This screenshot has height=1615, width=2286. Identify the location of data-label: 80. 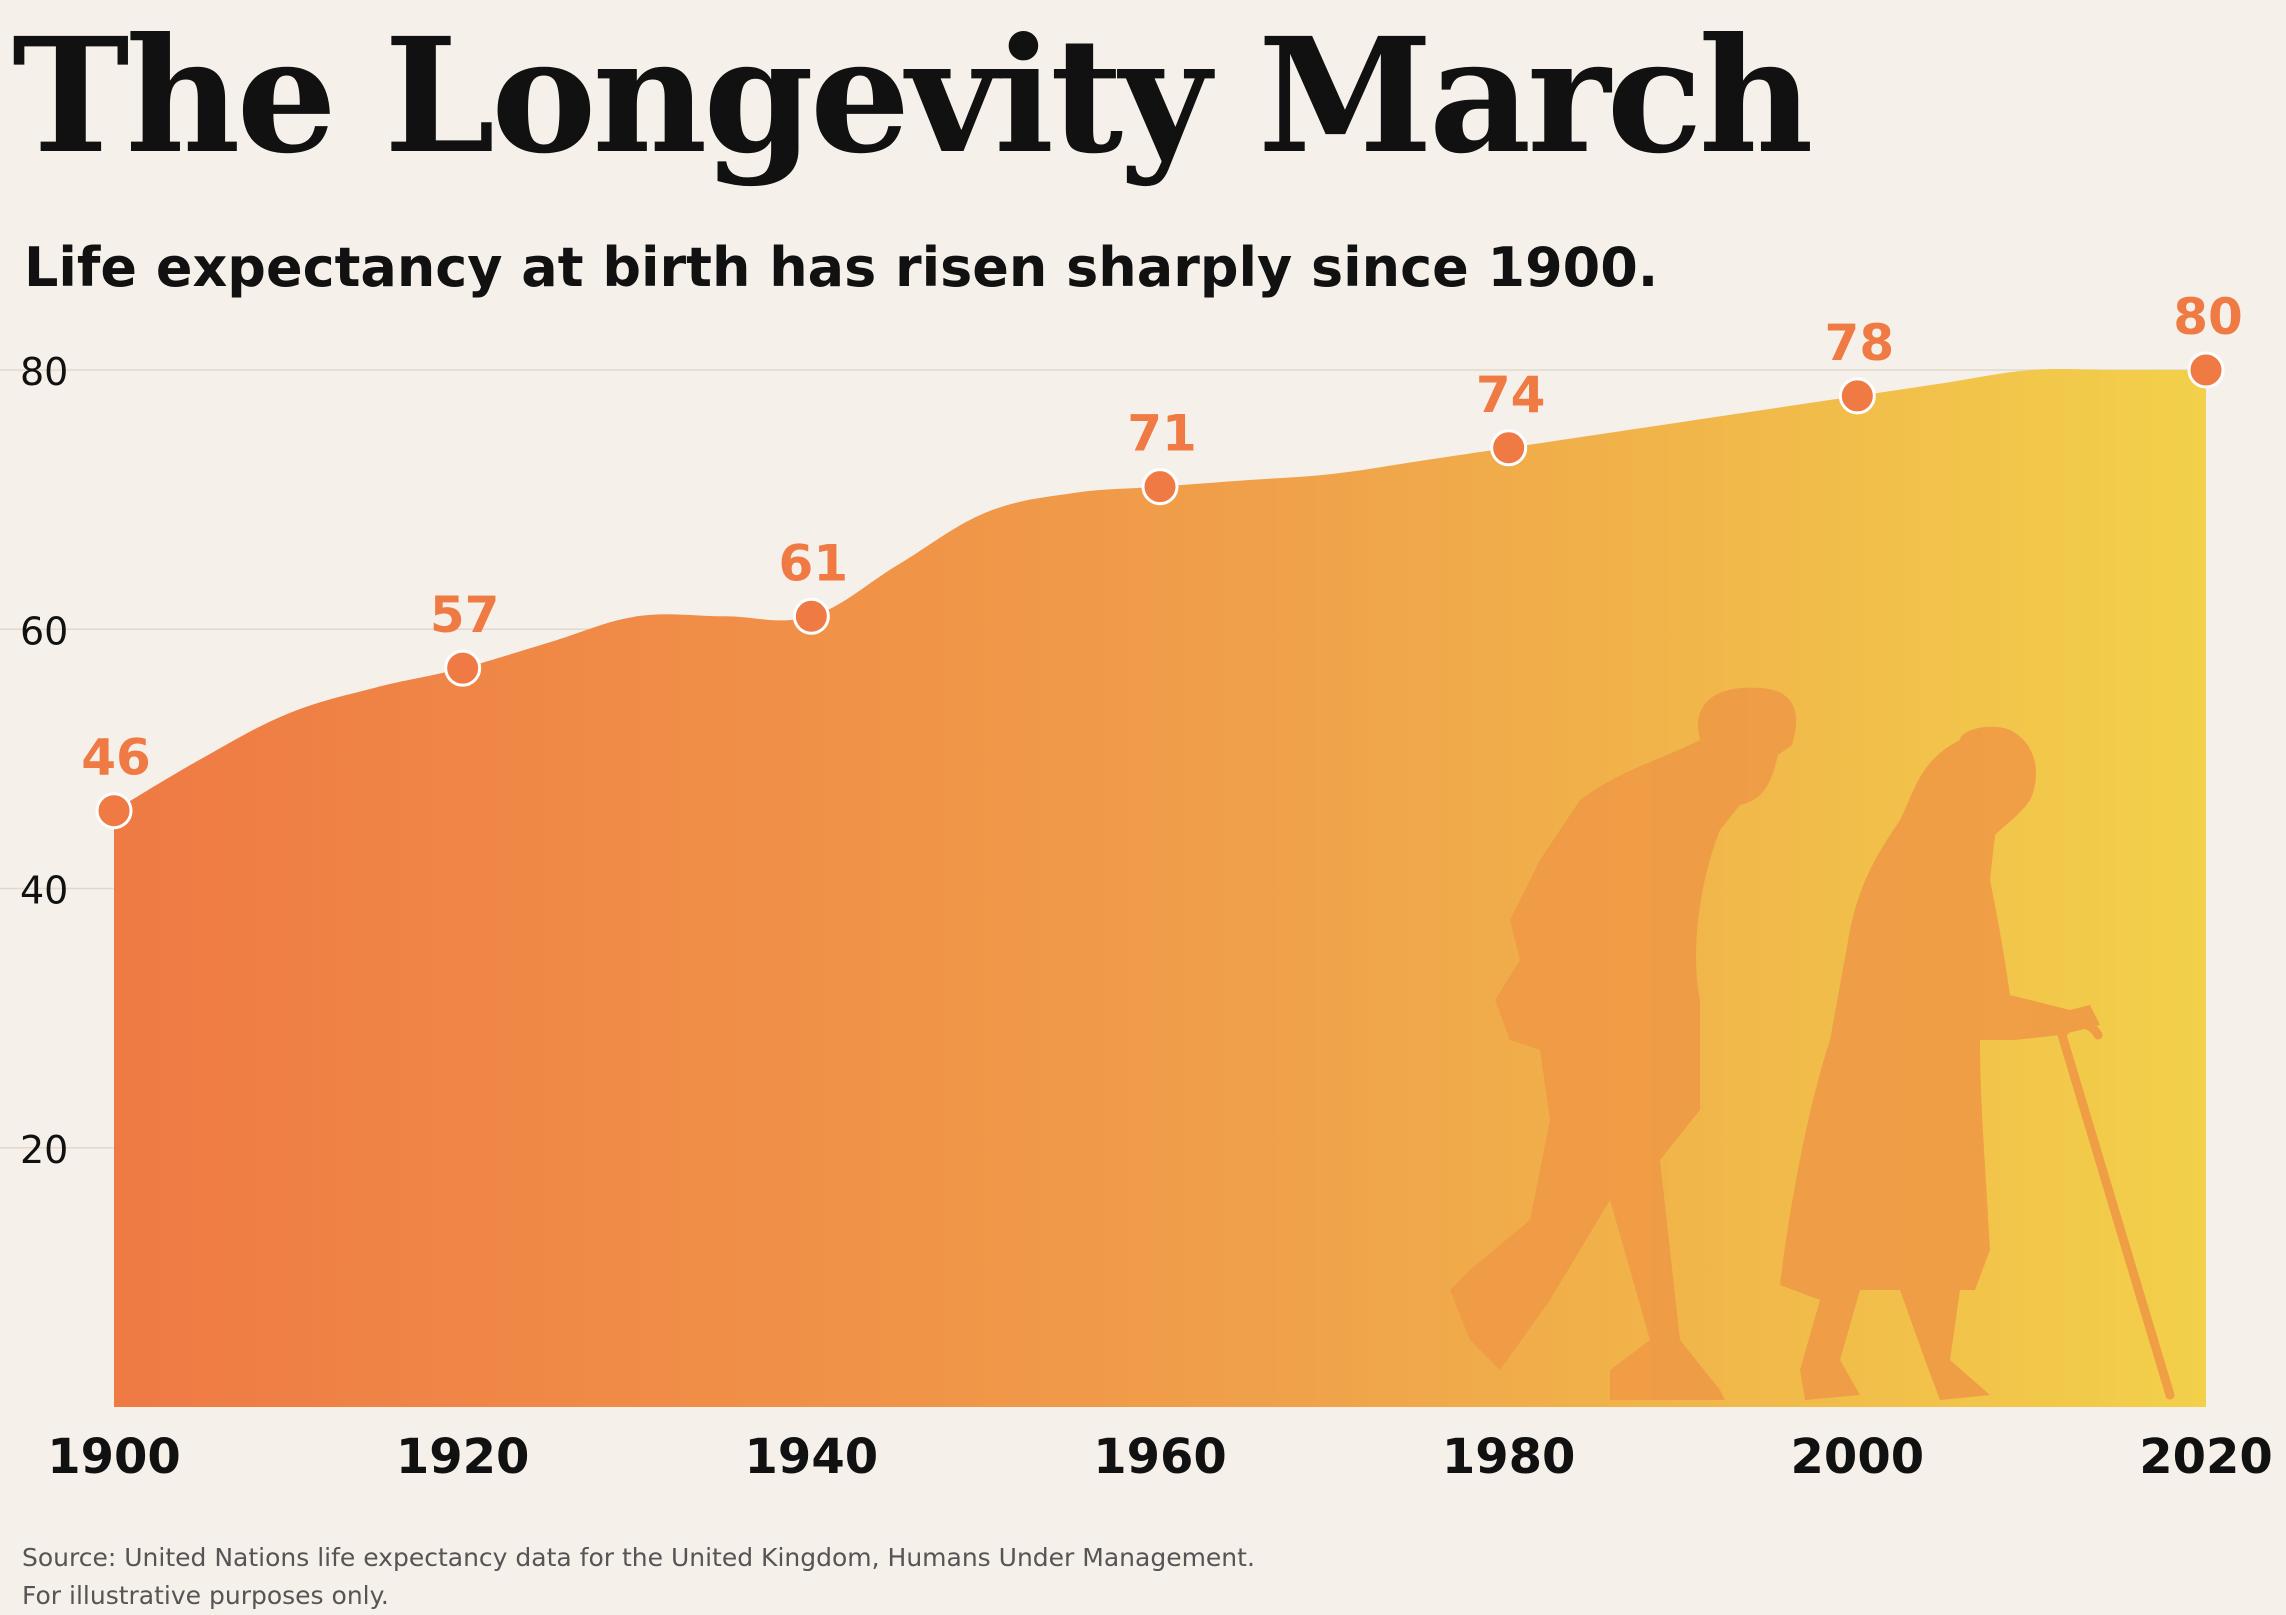
(2208, 317).